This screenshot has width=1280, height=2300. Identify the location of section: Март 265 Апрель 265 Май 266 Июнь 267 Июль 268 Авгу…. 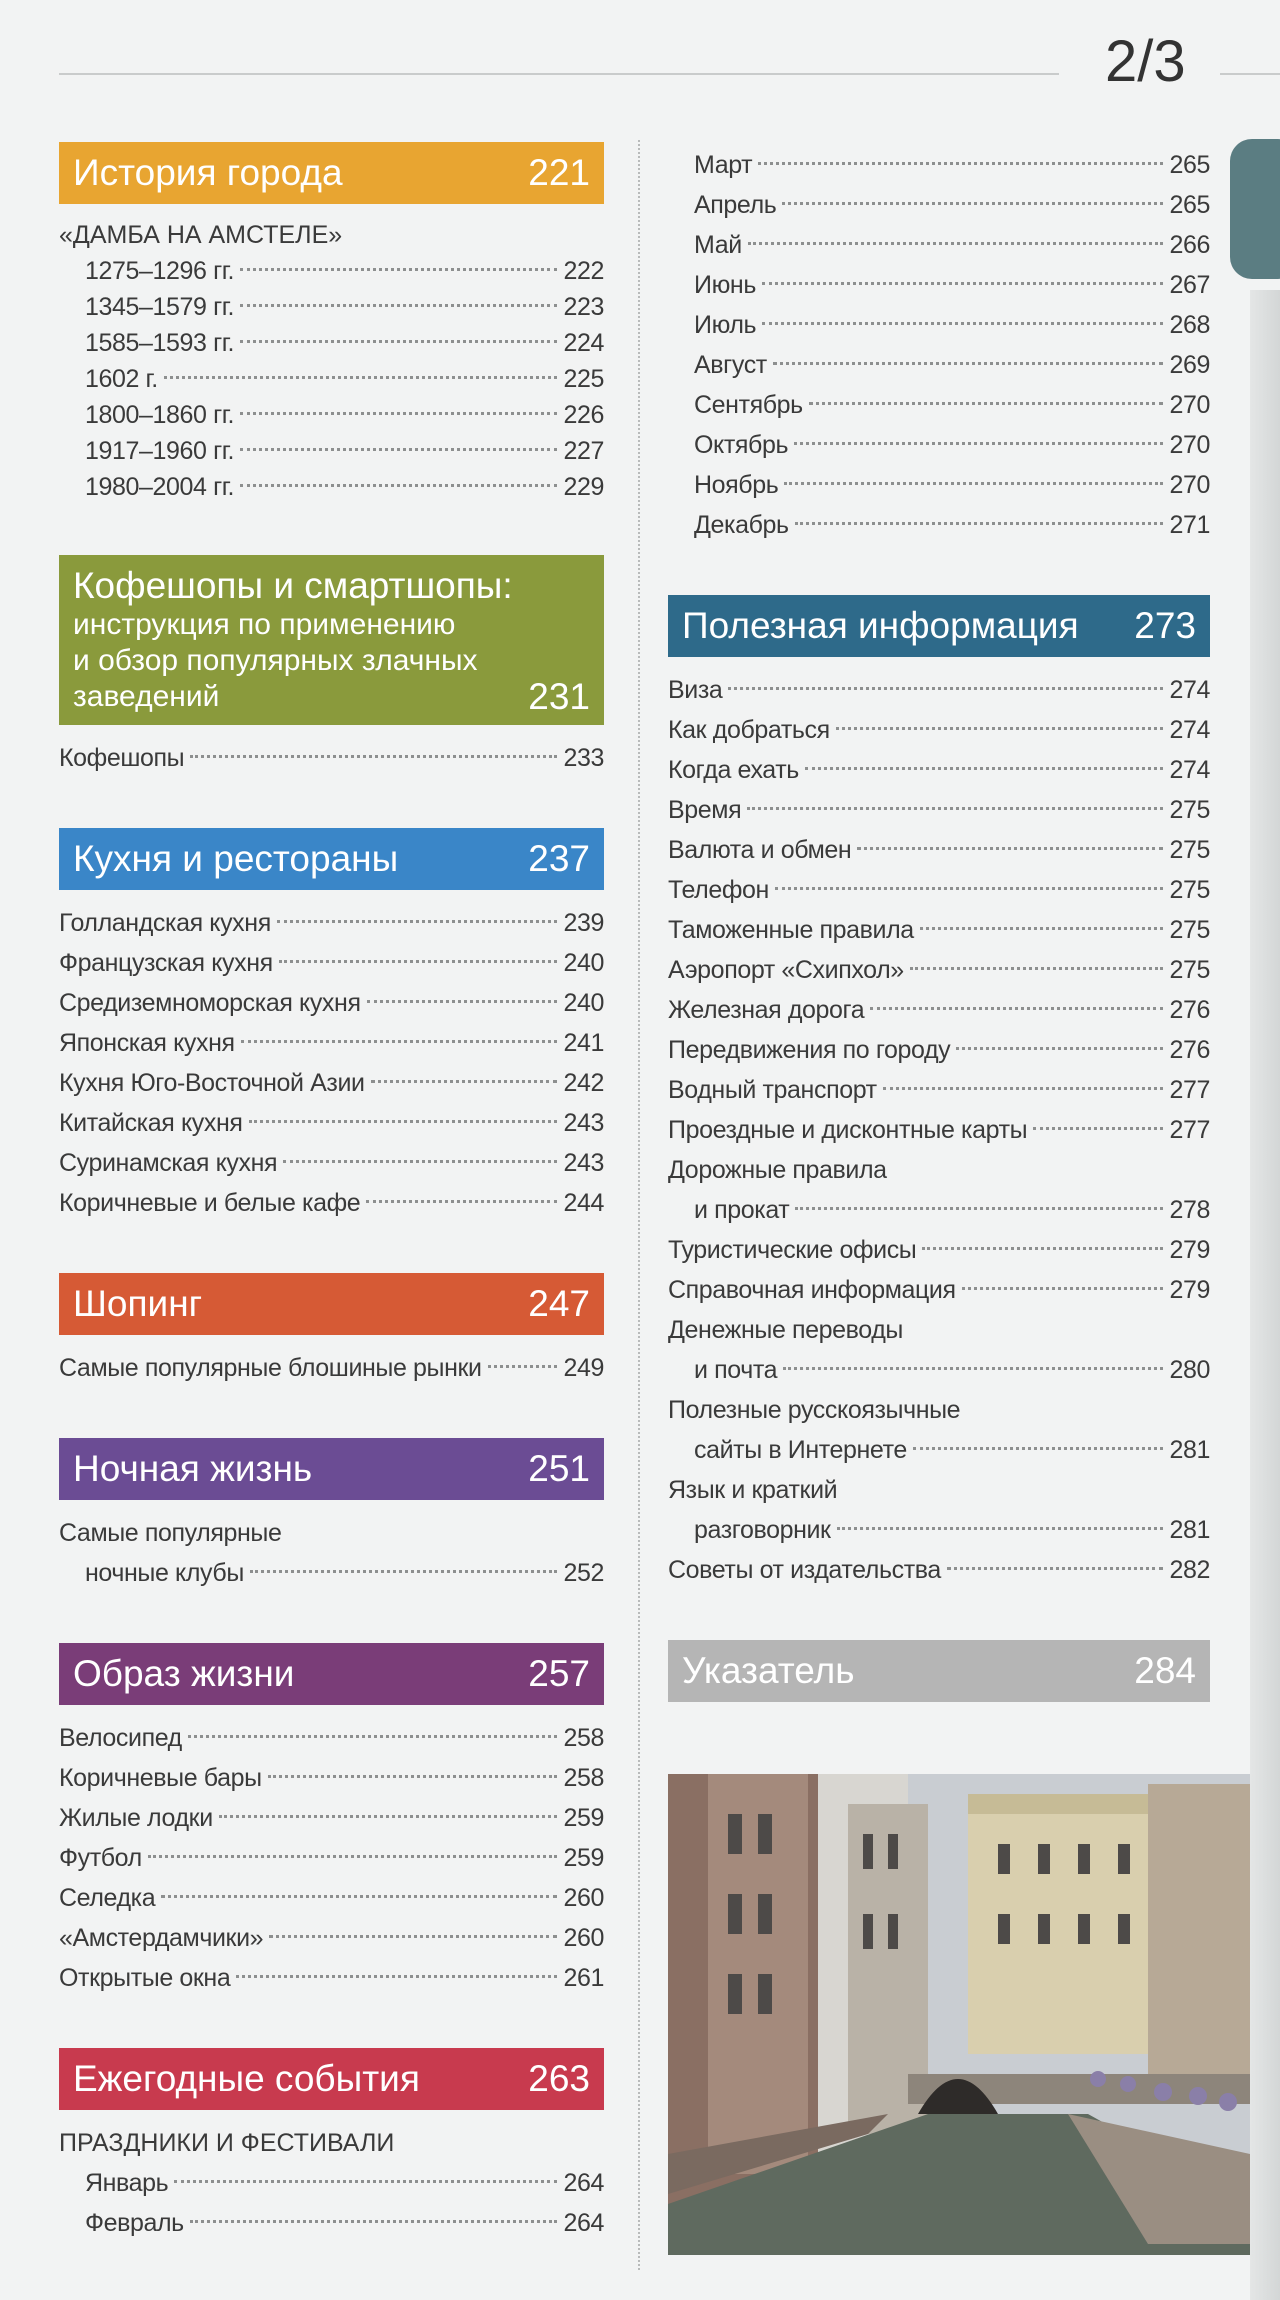
(939, 345).